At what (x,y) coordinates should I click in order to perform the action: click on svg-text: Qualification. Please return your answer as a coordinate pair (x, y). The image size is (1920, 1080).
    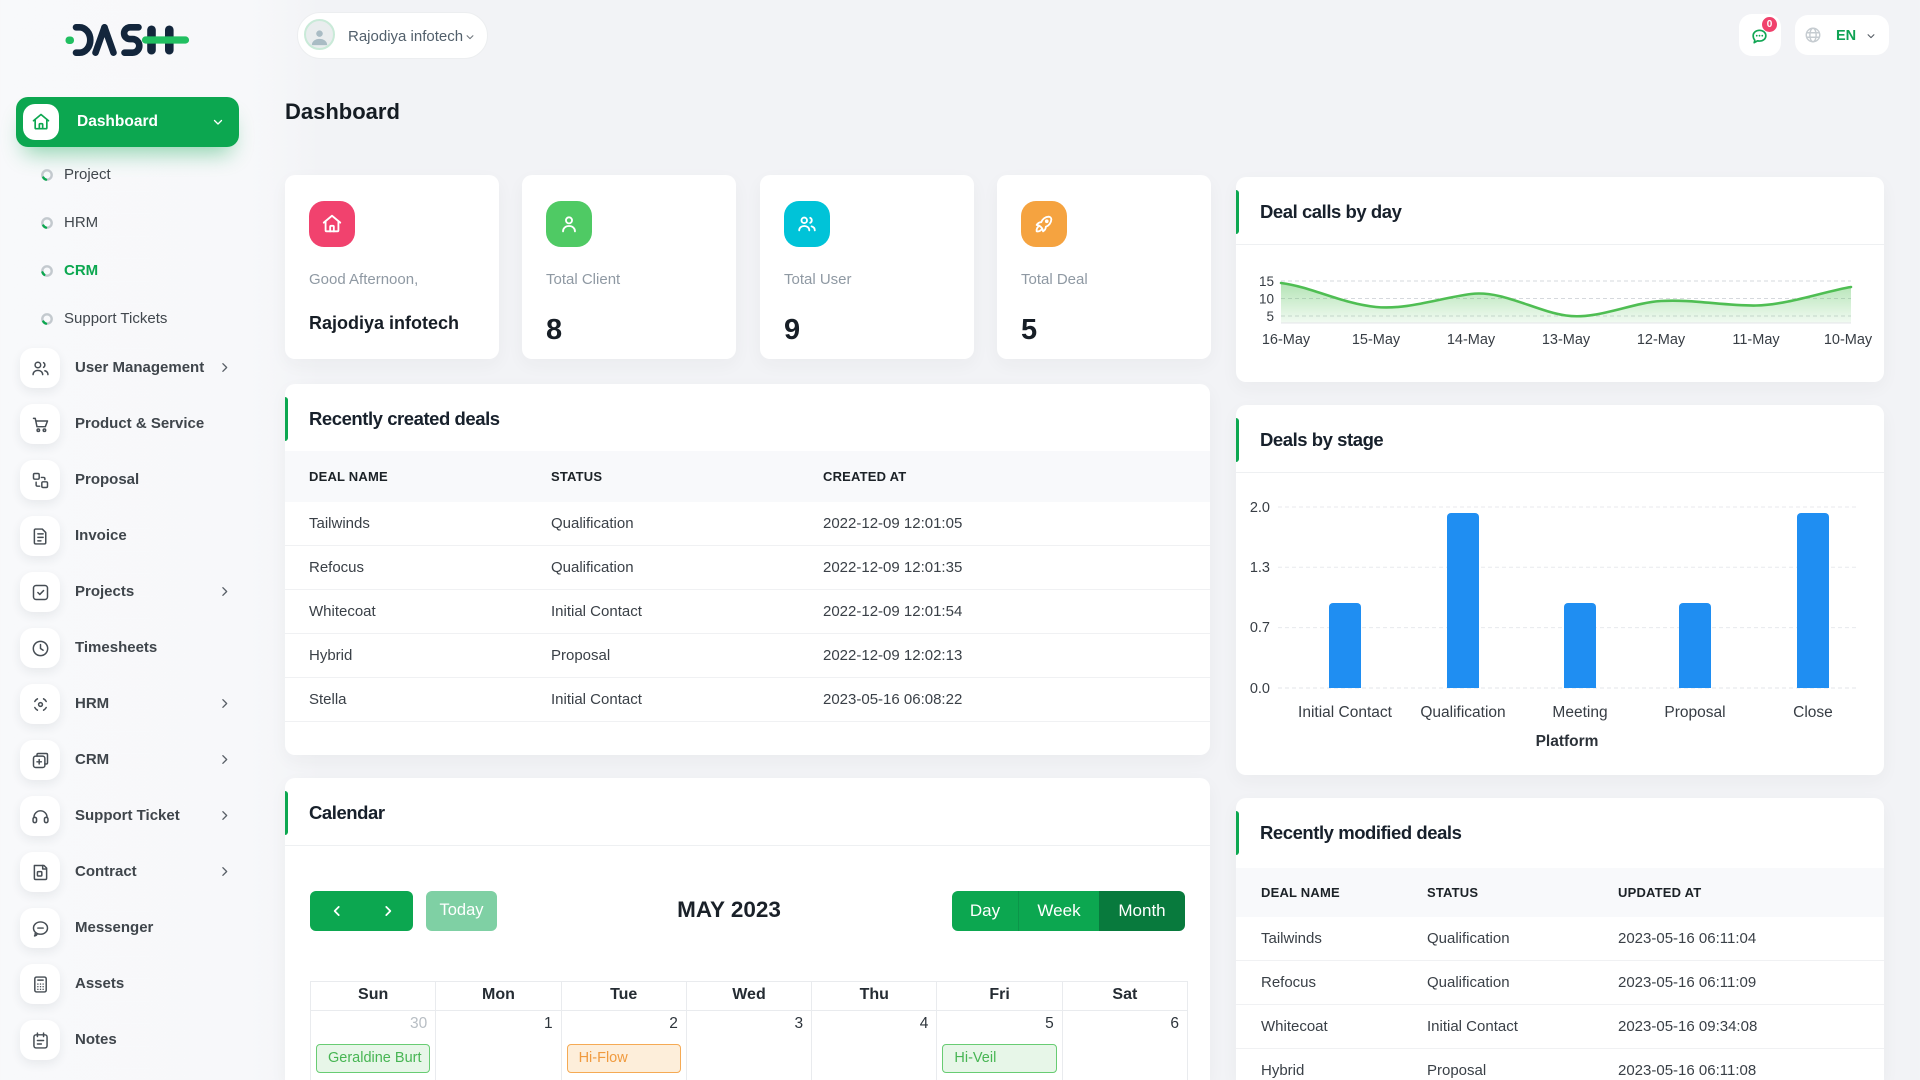
    Looking at the image, I should click on (1462, 712).